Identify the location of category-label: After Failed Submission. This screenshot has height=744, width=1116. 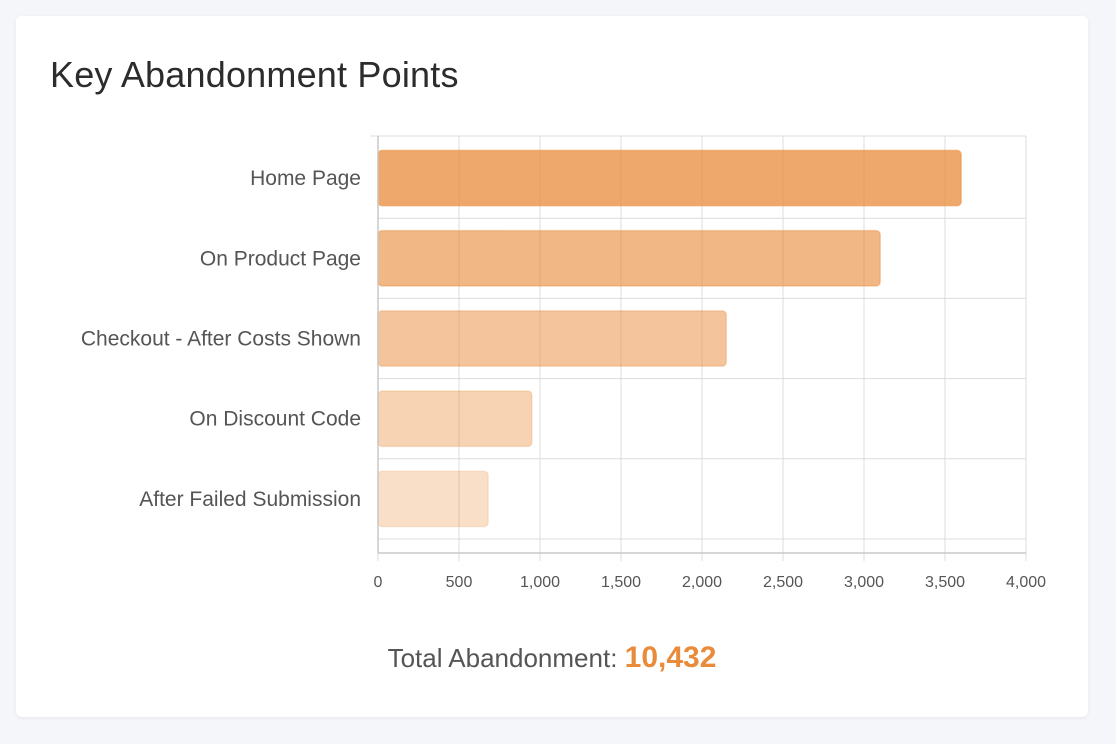
(250, 499).